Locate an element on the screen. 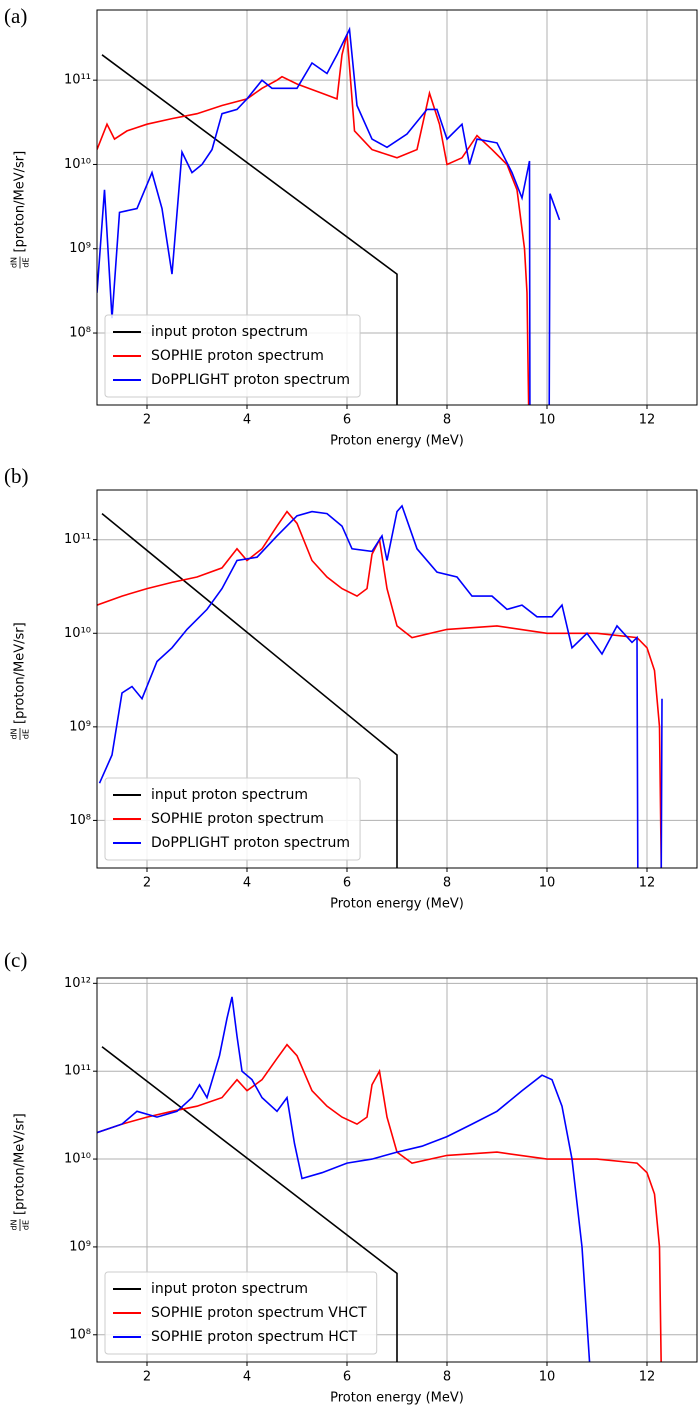 Image resolution: width=700 pixels, height=1416 pixels. y-tick-label: 10¹² is located at coordinates (77, 983).